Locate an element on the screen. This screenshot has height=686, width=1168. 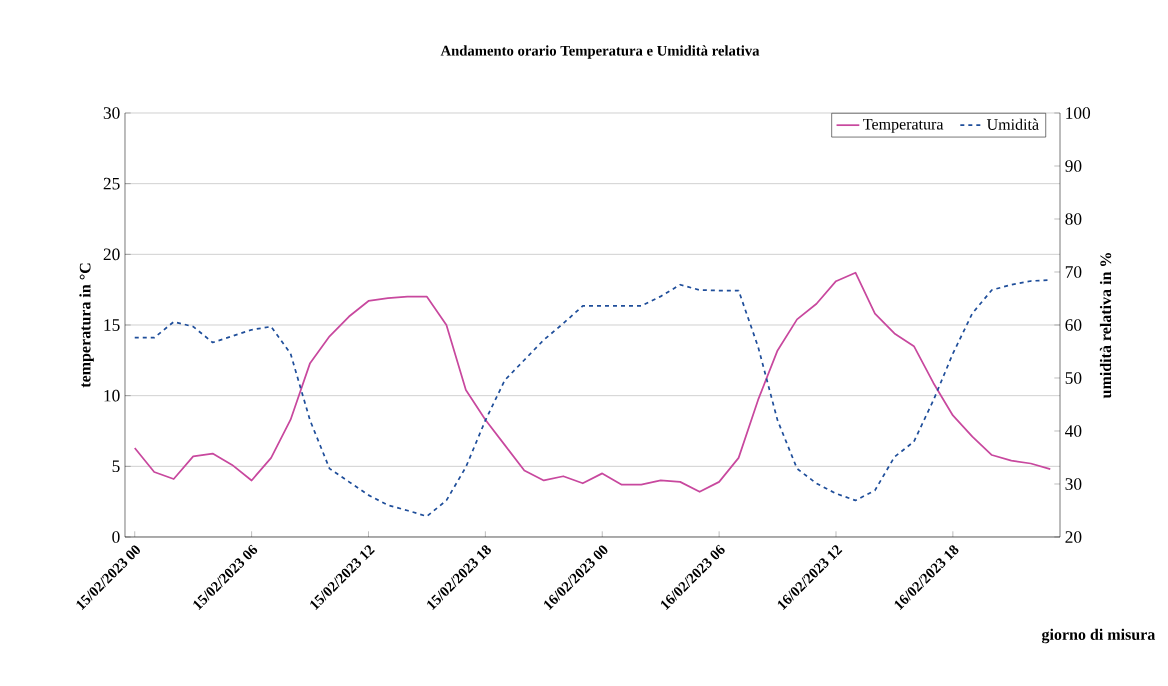
y2-tick-label: 70 is located at coordinates (1073, 272).